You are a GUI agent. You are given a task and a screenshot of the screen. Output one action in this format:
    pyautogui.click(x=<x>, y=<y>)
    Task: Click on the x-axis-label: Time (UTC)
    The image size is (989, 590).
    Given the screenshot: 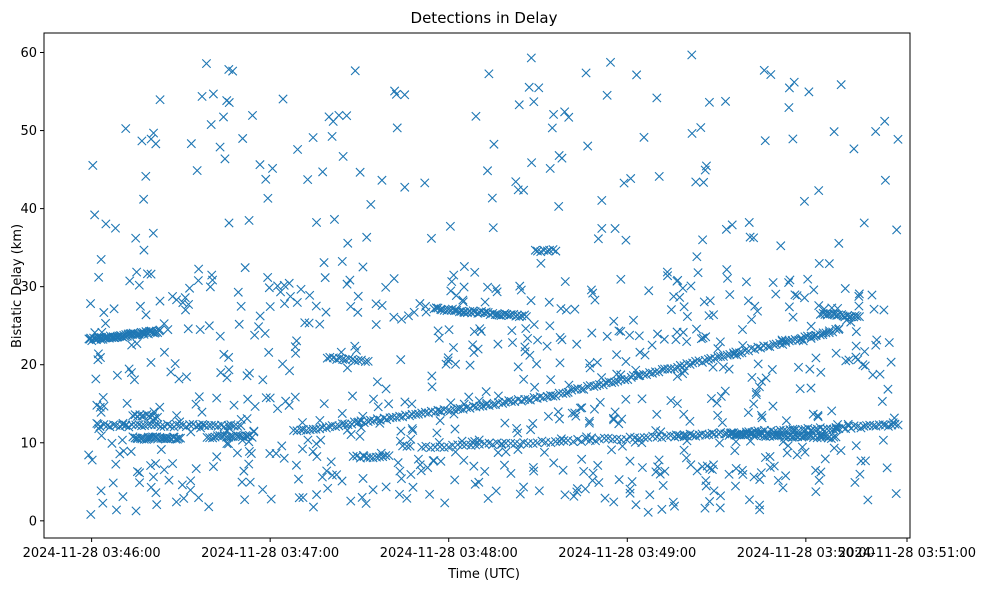 What is the action you would take?
    pyautogui.click(x=483, y=574)
    